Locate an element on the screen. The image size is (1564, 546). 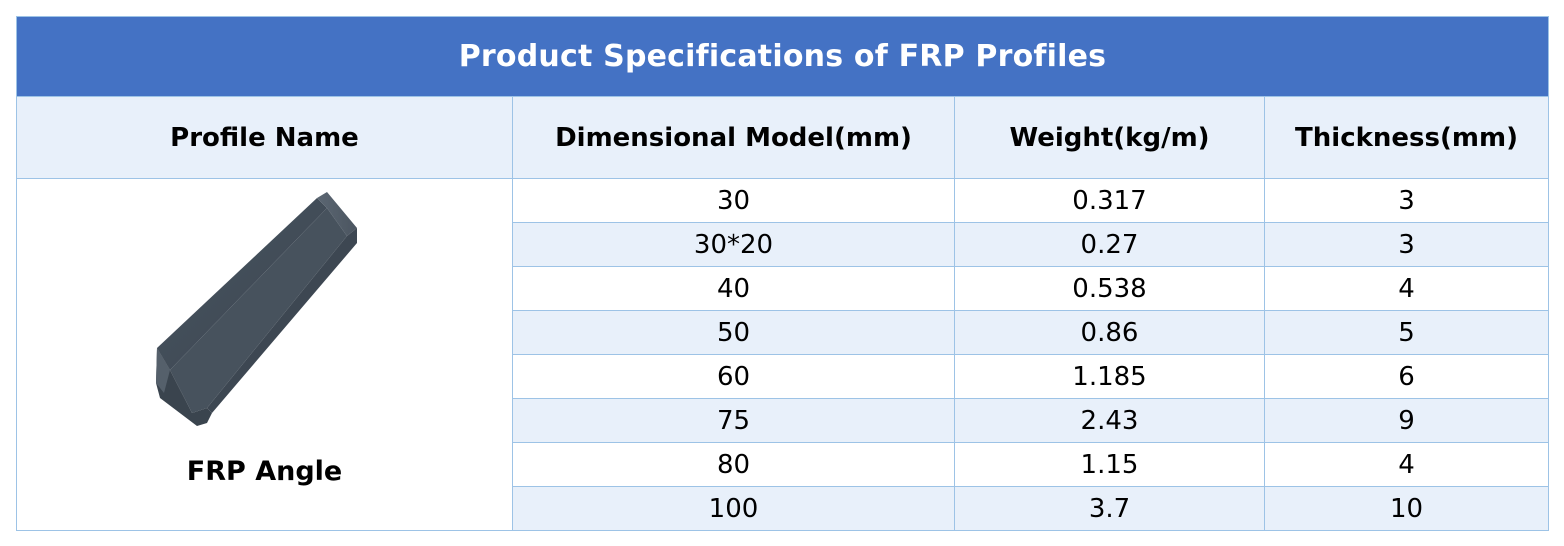
cell-weight: 3.7 is located at coordinates (1109, 508).